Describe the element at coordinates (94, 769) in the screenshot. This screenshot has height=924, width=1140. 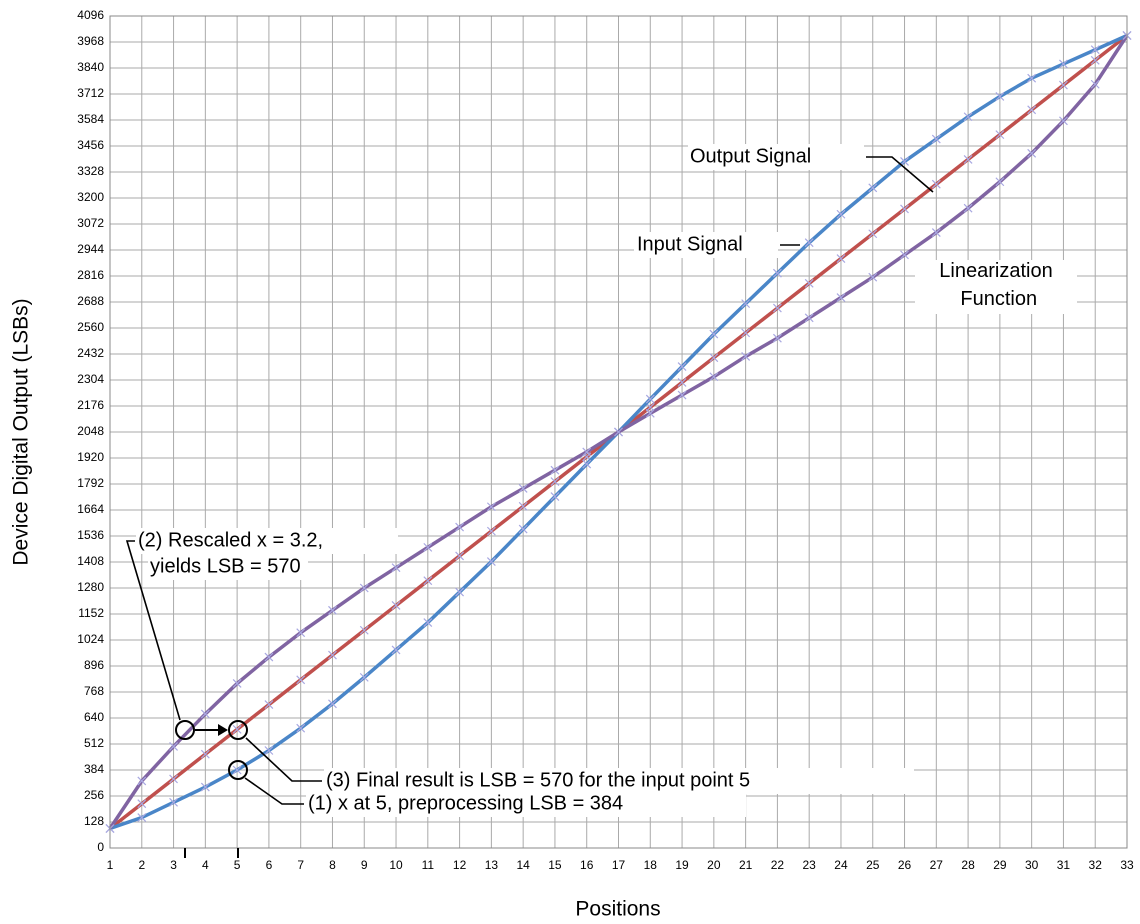
I see `y-tick-label: 384` at that location.